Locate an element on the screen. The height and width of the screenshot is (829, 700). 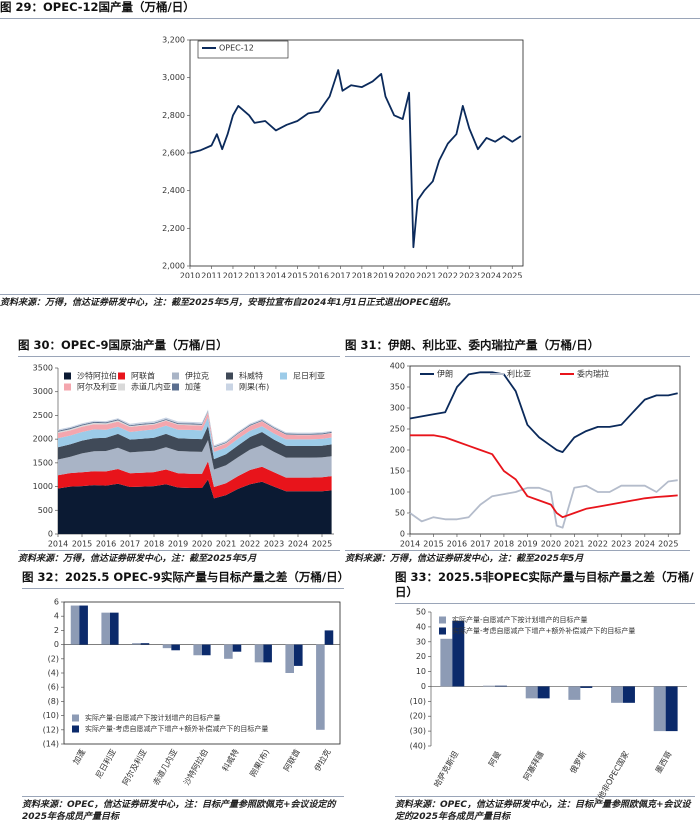
y-tick-label: (2) is located at coordinates (53, 658).